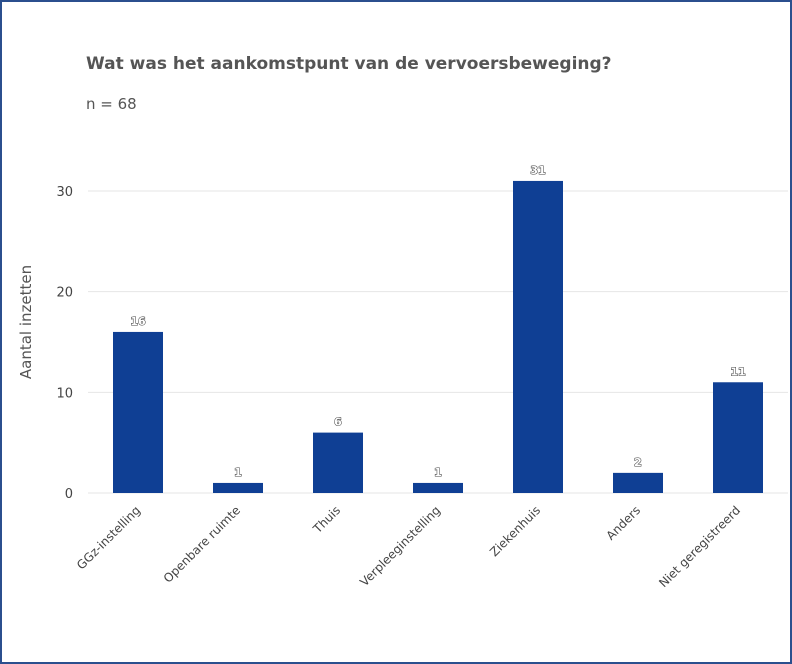 The width and height of the screenshot is (792, 664). I want to click on y-tick-label: 10, so click(64, 393).